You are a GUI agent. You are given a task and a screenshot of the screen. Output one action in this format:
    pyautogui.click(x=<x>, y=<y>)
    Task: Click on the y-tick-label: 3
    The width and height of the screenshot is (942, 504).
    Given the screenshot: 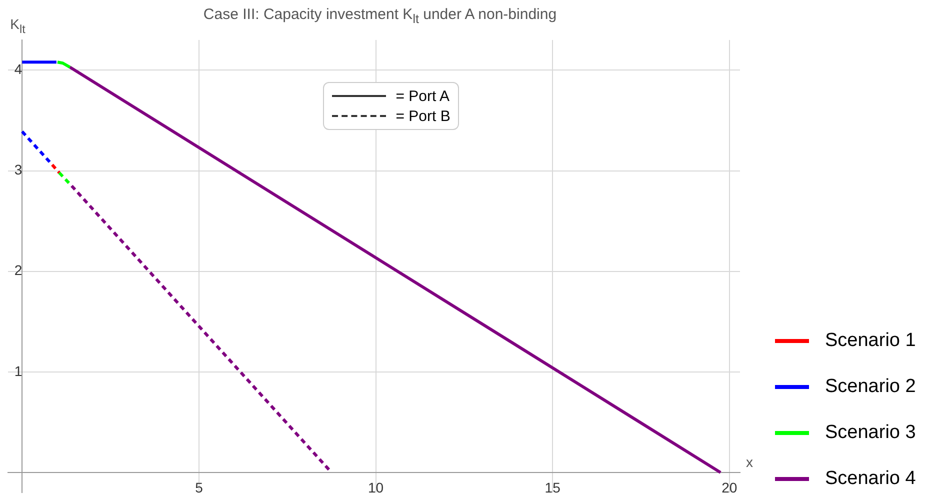 What is the action you would take?
    pyautogui.click(x=18, y=170)
    